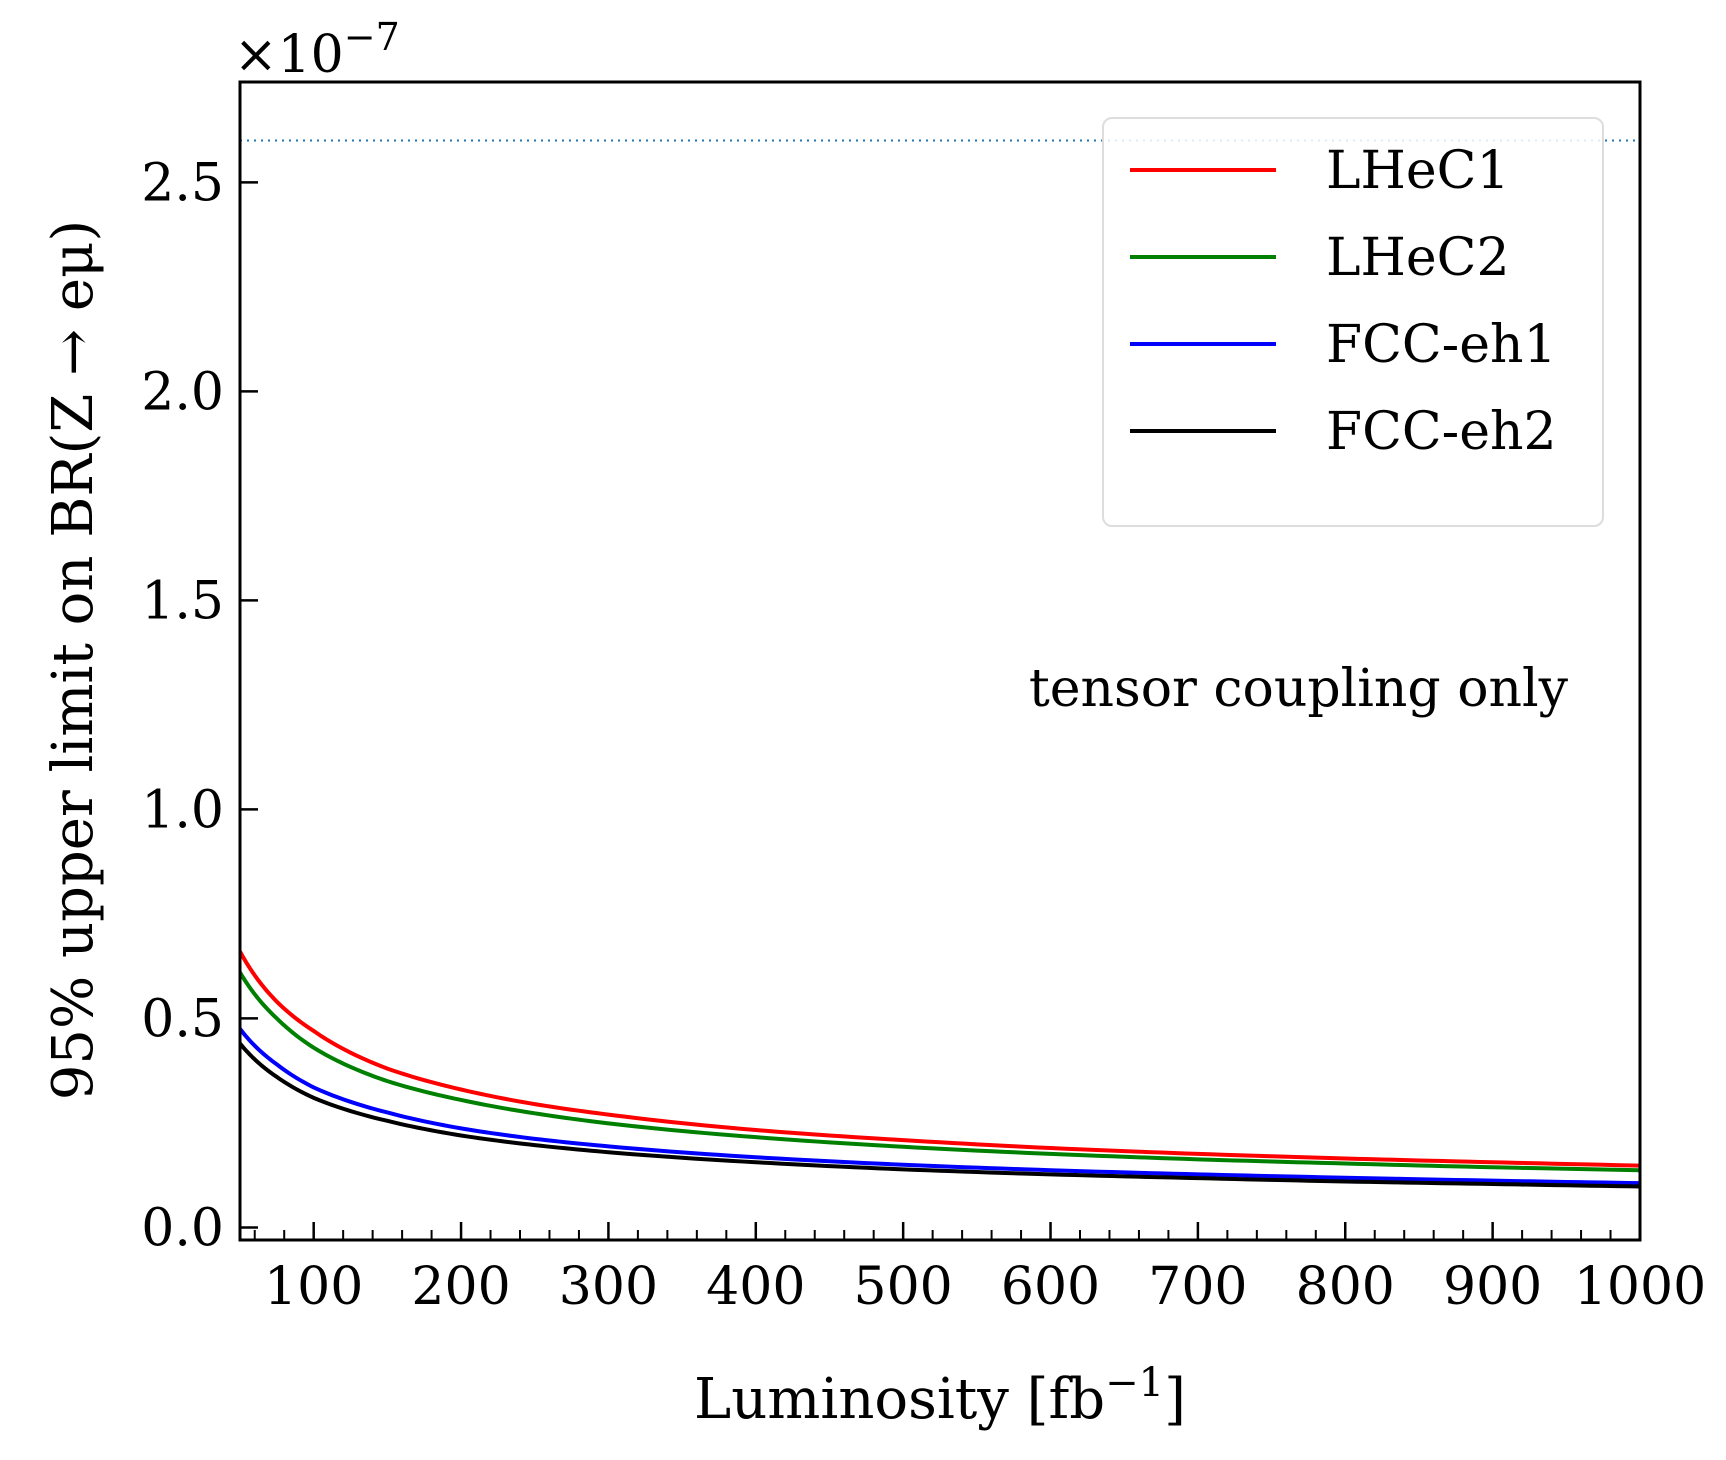 This screenshot has width=1726, height=1460. I want to click on series-line-lhec1, so click(939, 1059).